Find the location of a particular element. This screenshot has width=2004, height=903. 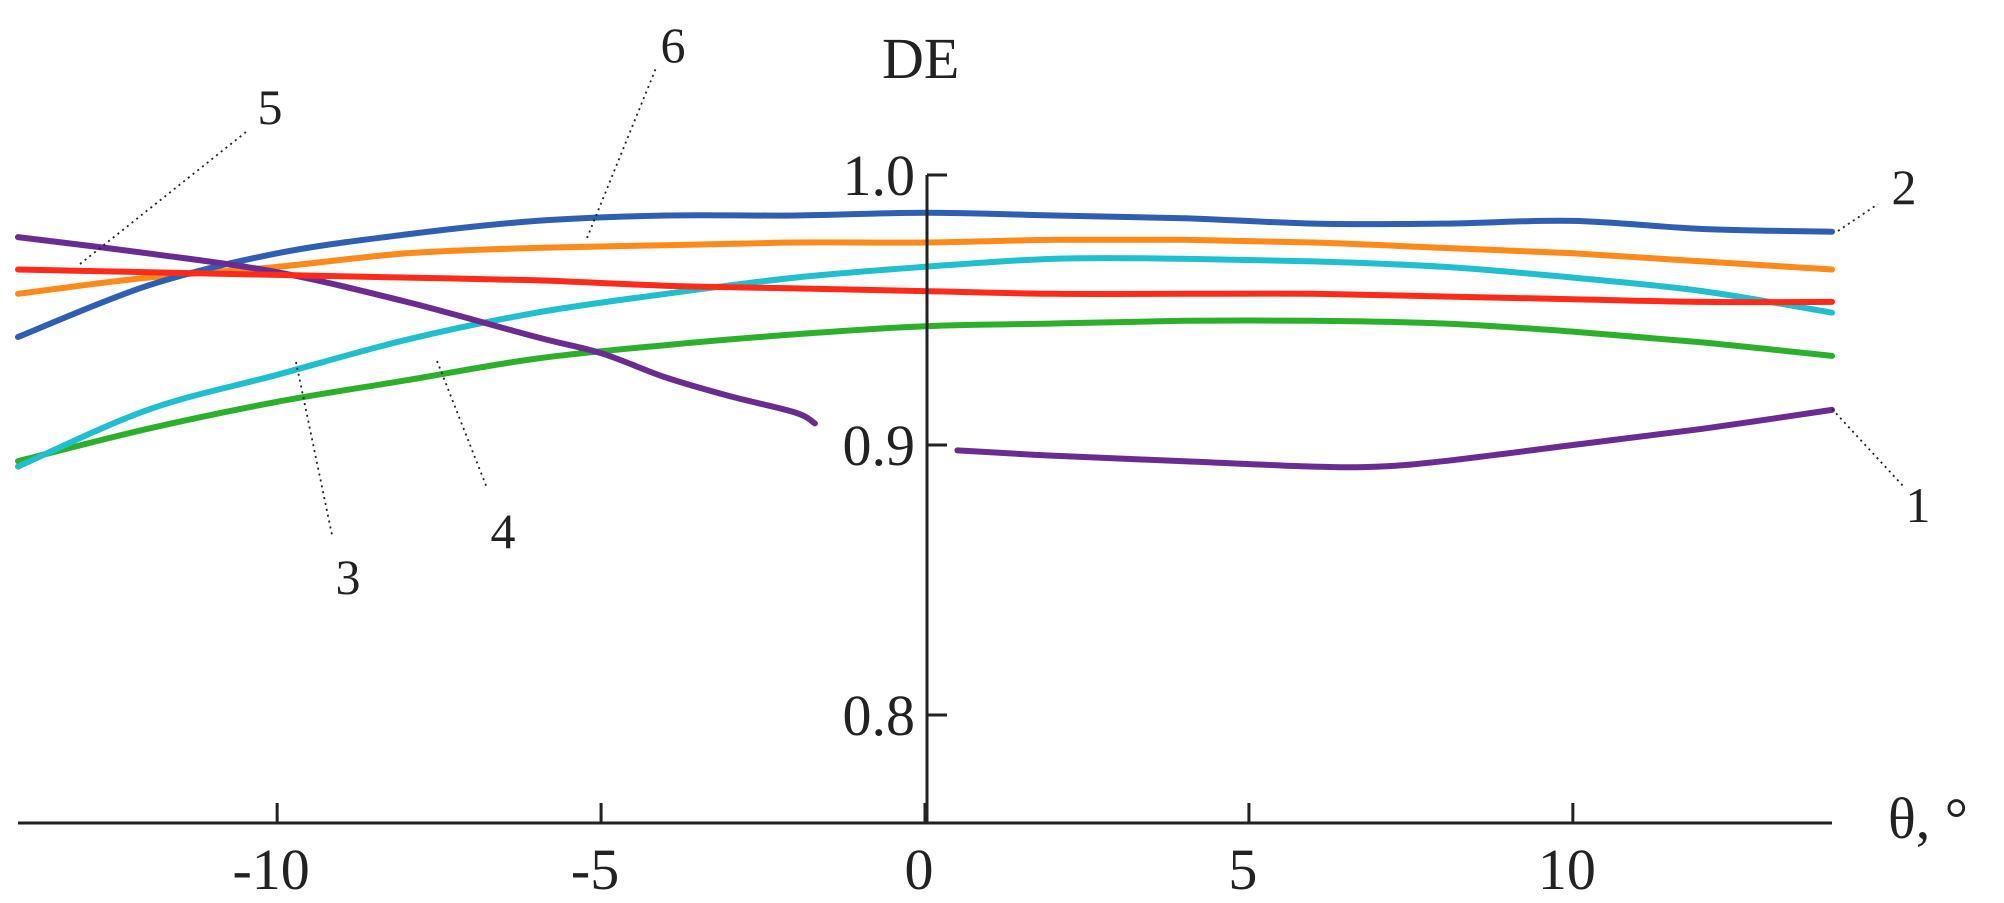

y-axis-title: DE is located at coordinates (920, 58).